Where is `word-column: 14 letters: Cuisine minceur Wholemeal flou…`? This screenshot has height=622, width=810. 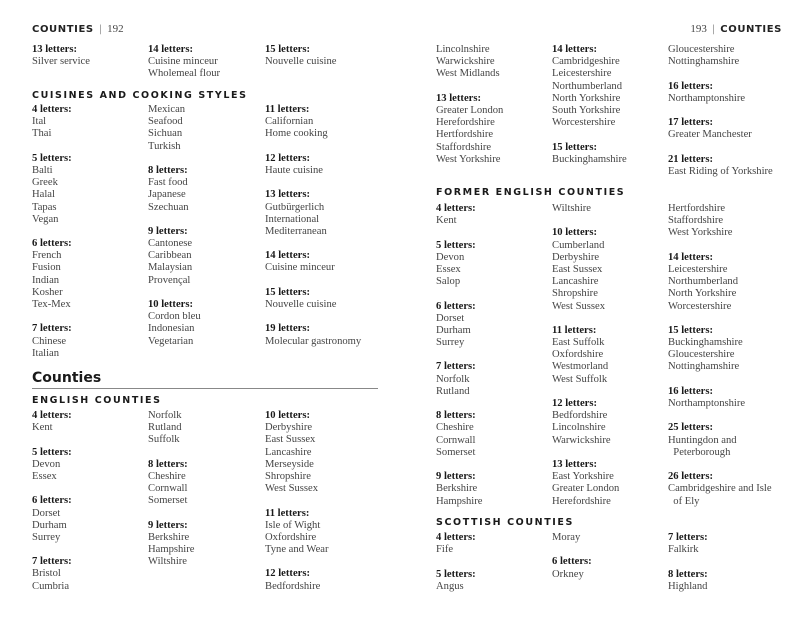
word-column: 14 letters: Cuisine minceur Wholemeal flou… is located at coordinates (205, 62).